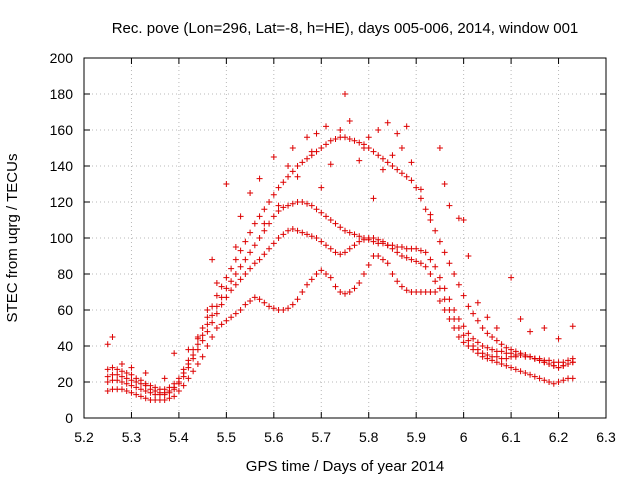  What do you see at coordinates (69, 418) in the screenshot?
I see `y-tick-label: 0` at bounding box center [69, 418].